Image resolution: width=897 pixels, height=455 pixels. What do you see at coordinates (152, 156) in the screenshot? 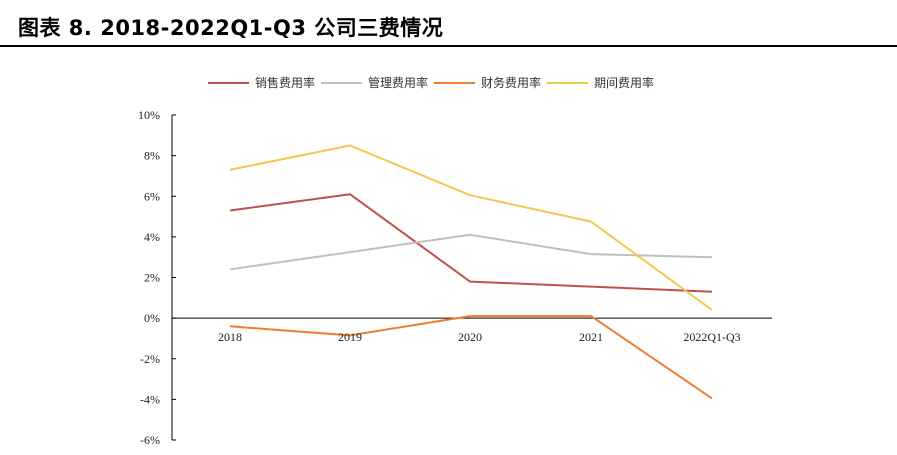
I see `y-tick-label: 8%` at bounding box center [152, 156].